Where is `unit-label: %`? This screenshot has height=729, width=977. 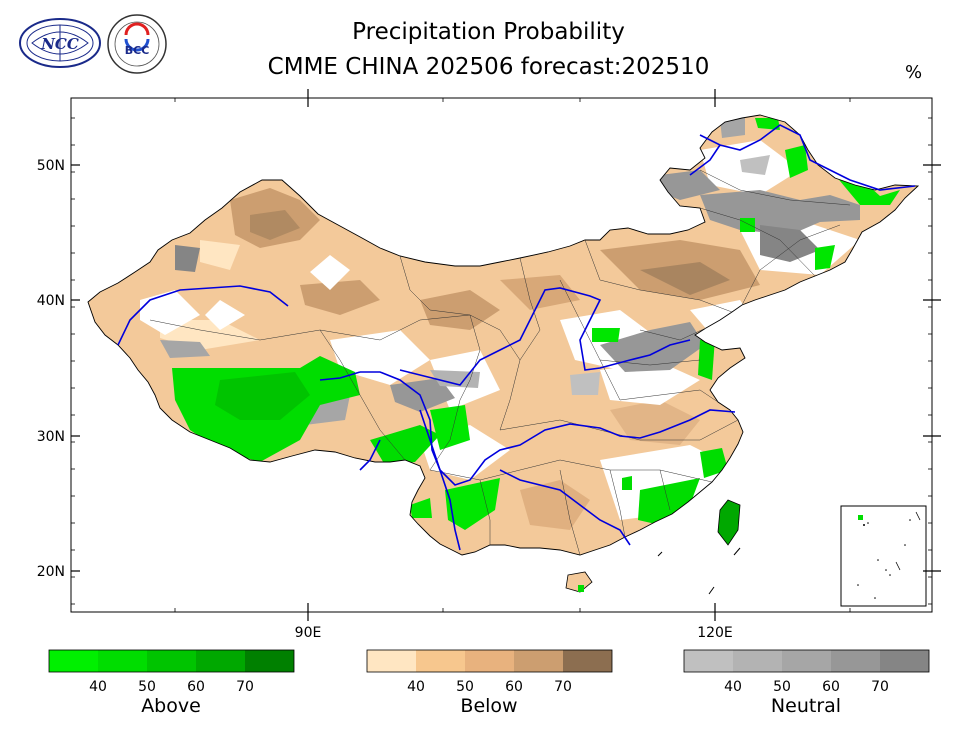
unit-label: % is located at coordinates (914, 72).